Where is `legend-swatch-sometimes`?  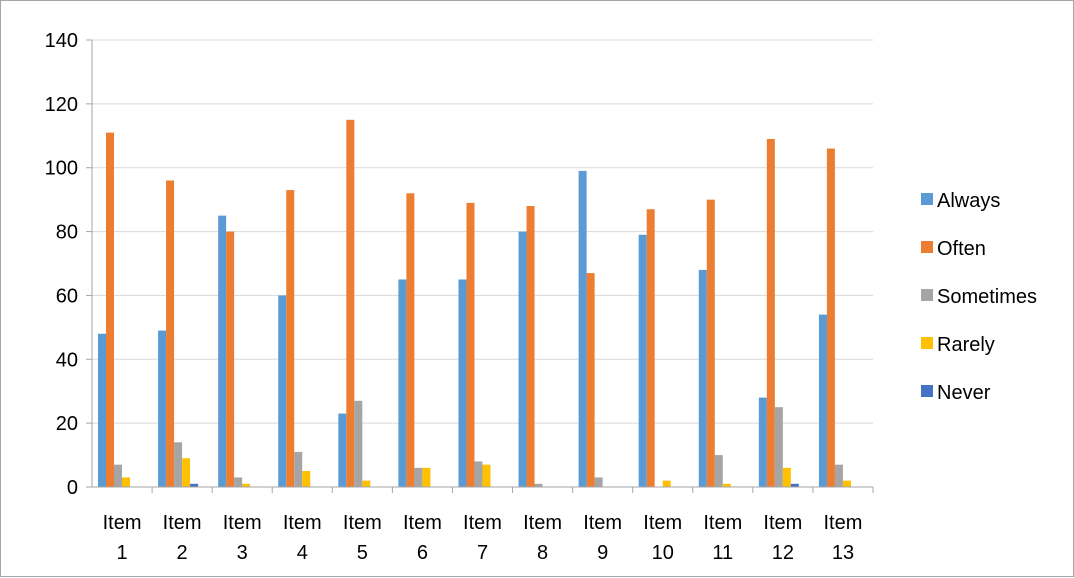
legend-swatch-sometimes is located at coordinates (927, 295).